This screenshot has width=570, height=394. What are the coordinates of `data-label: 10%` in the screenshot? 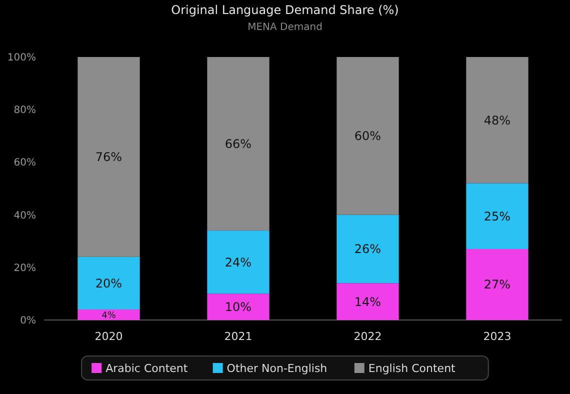 It's located at (238, 307).